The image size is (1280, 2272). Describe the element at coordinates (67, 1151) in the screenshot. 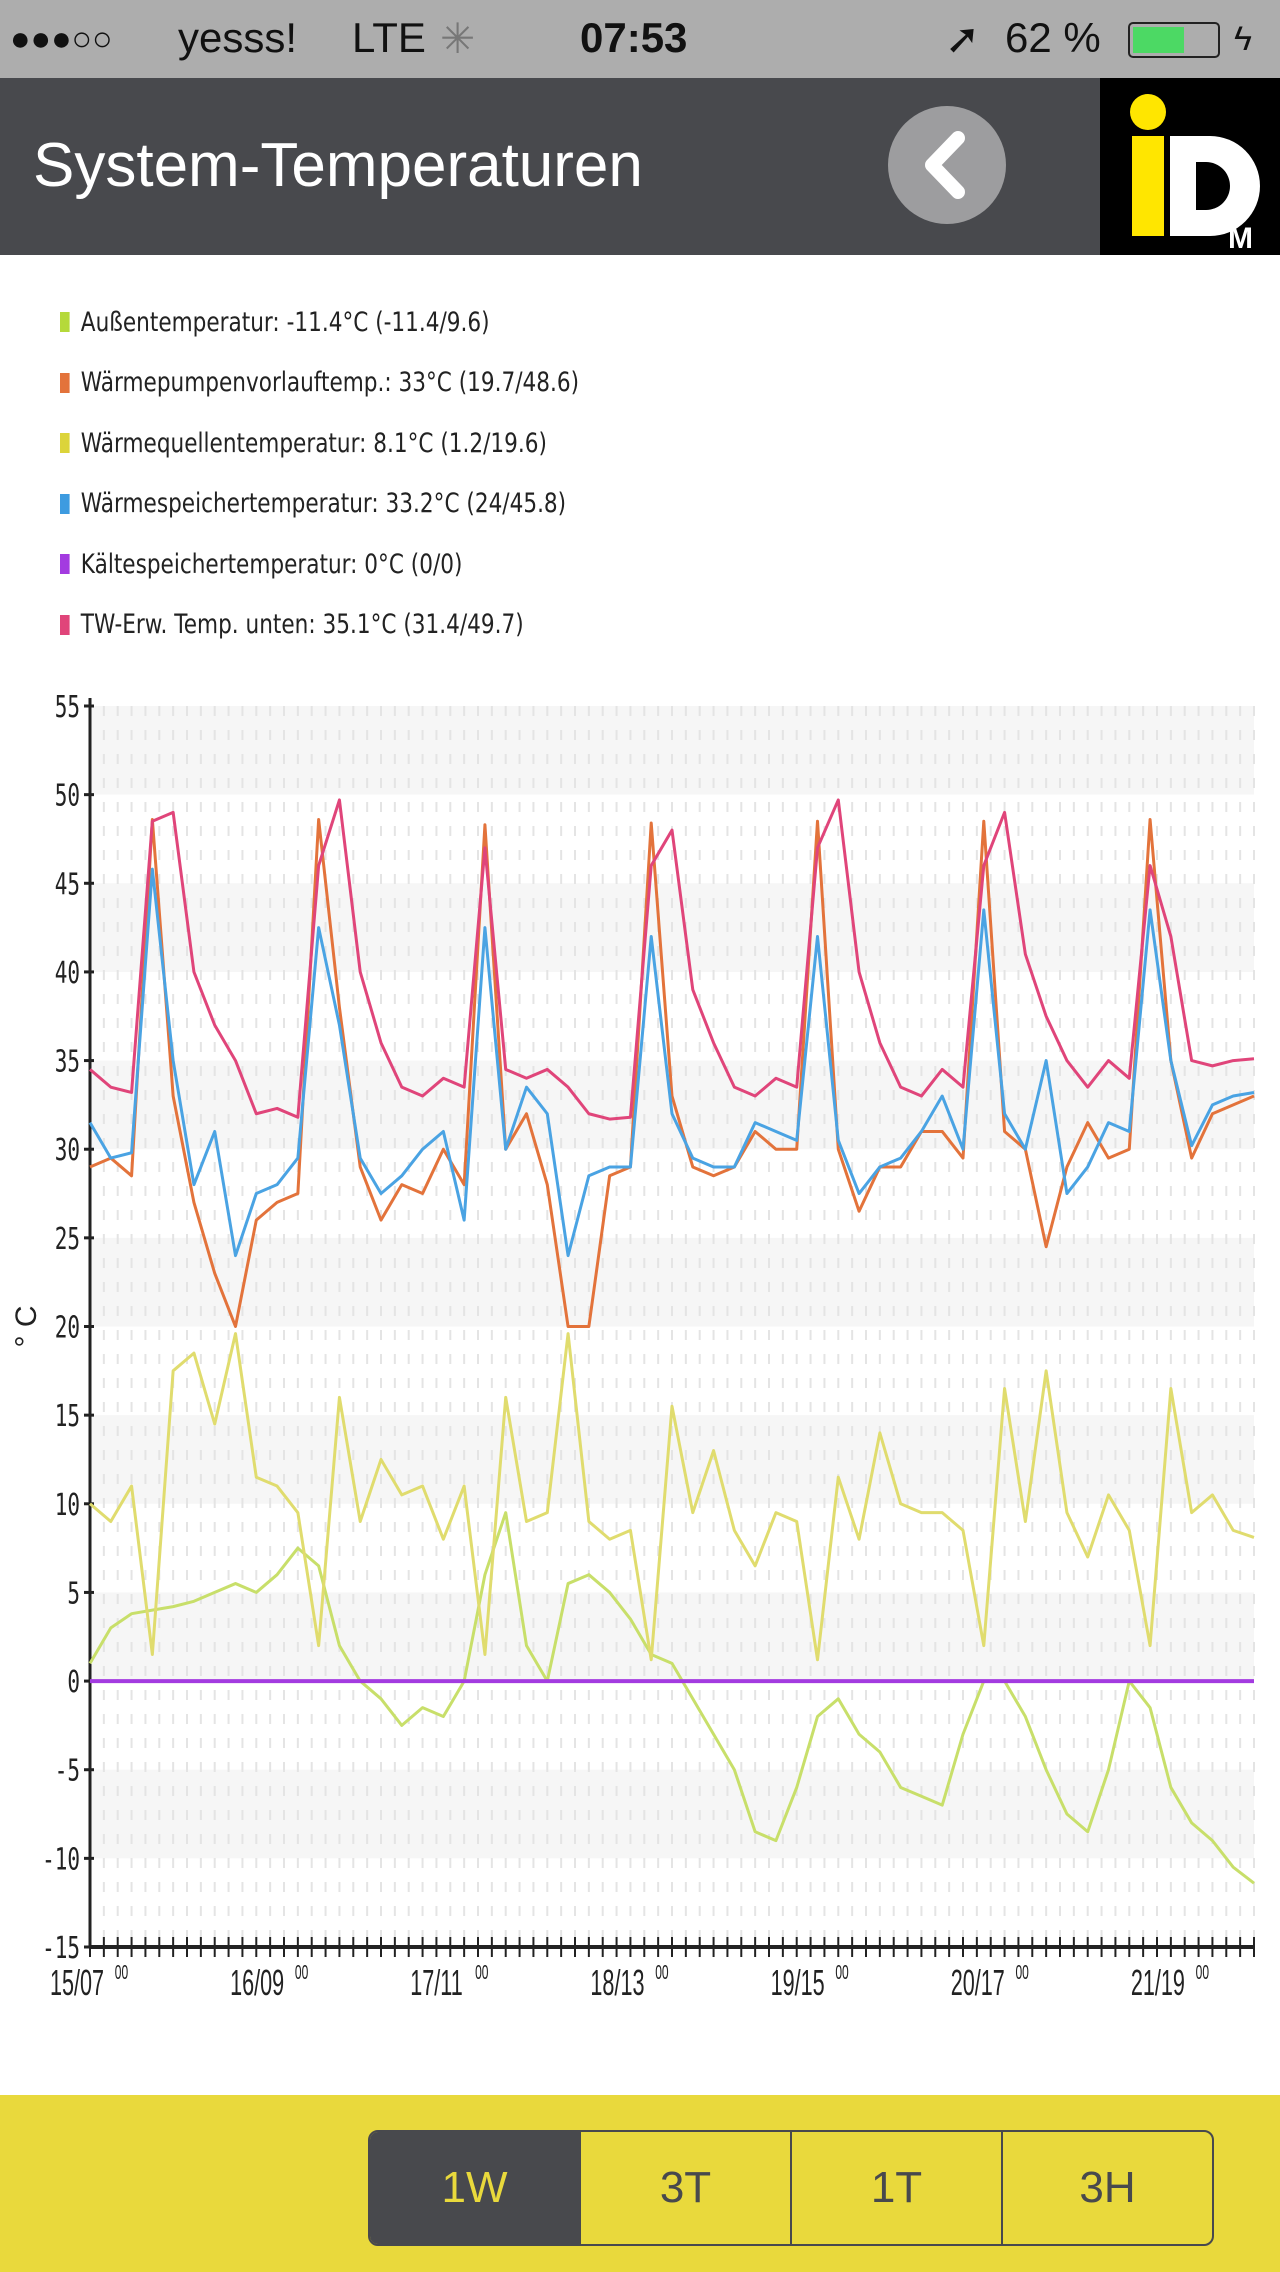

I see `y-tick-label: 30` at that location.